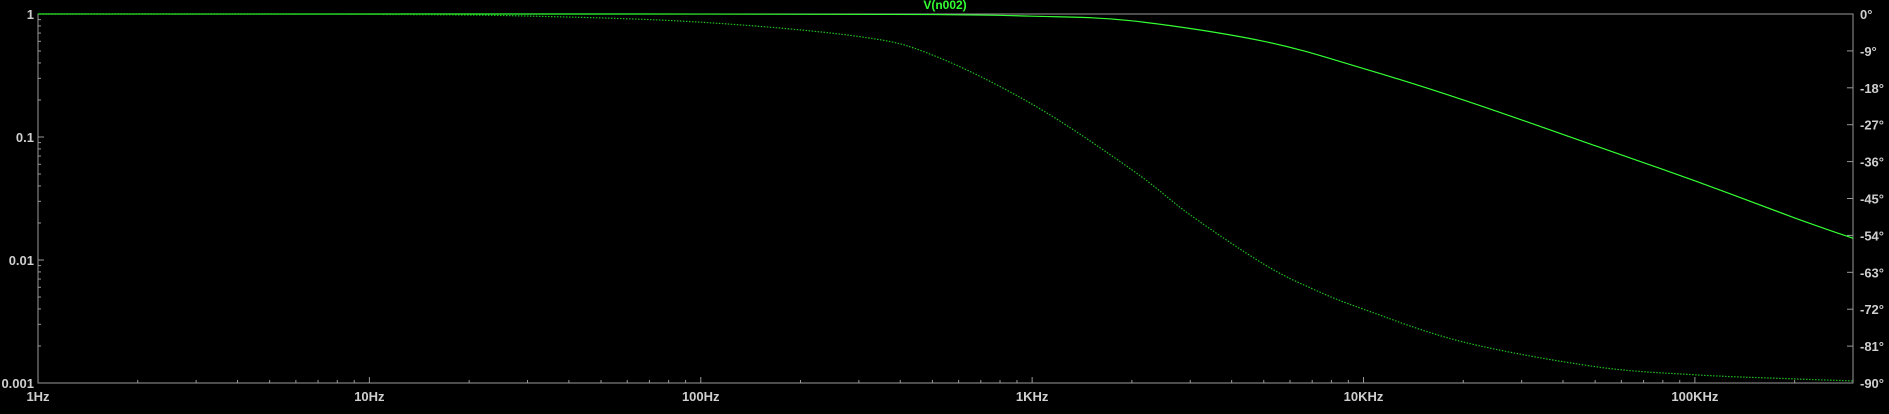 The height and width of the screenshot is (414, 1889). I want to click on y-right-tick-label: -27°, so click(1872, 125).